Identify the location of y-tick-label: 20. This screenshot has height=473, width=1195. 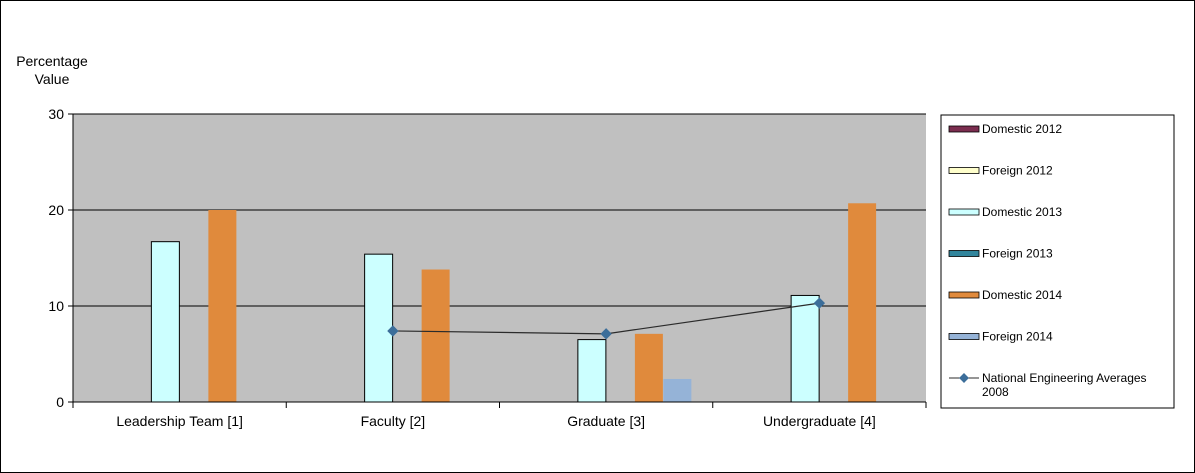
(56, 210).